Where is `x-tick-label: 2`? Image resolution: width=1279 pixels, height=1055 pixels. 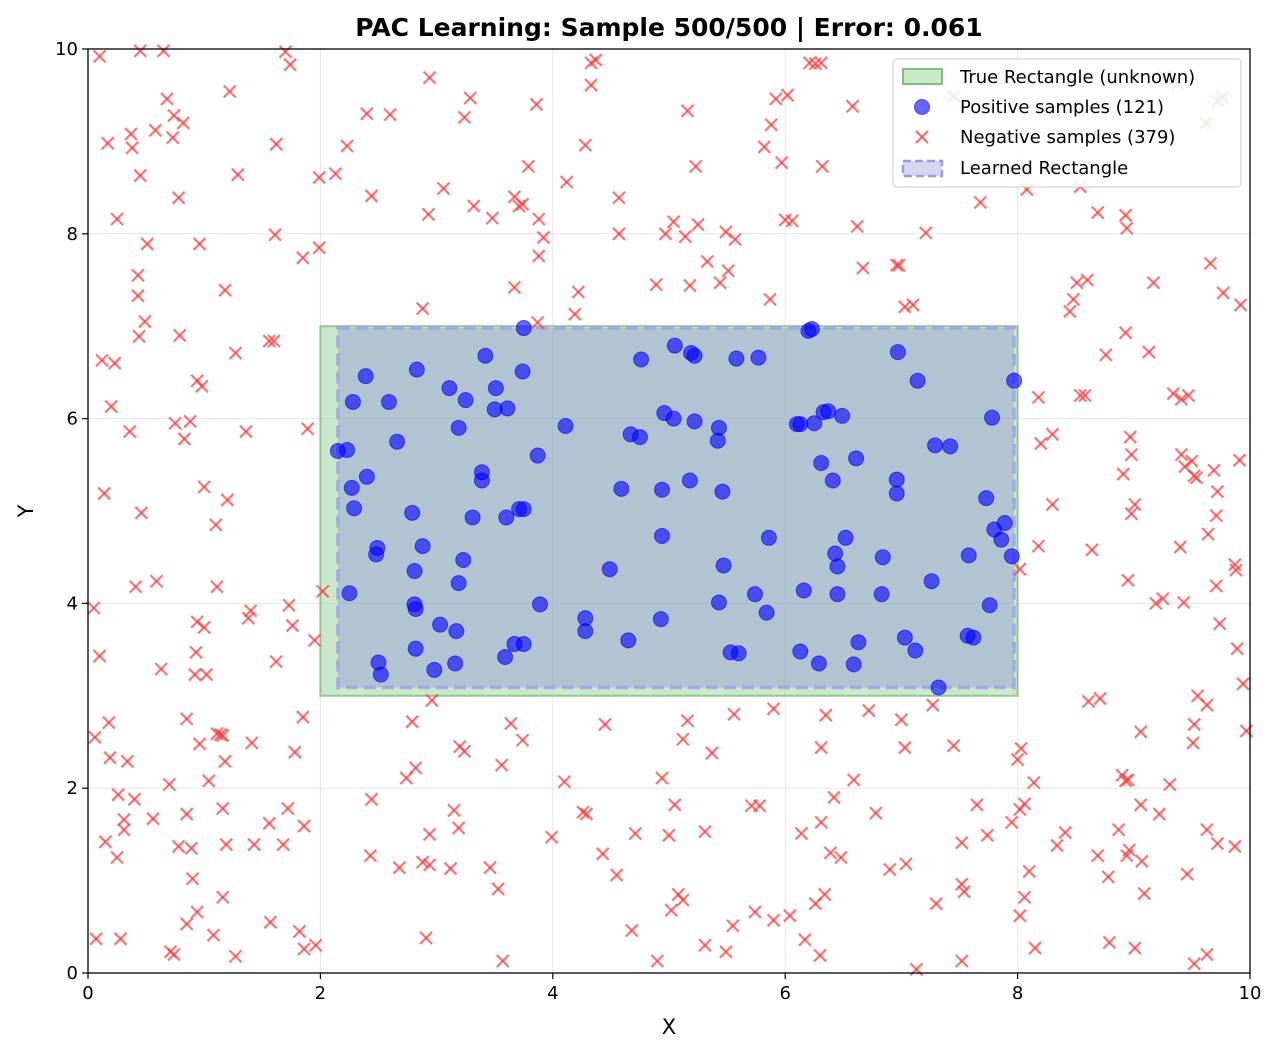
x-tick-label: 2 is located at coordinates (320, 993).